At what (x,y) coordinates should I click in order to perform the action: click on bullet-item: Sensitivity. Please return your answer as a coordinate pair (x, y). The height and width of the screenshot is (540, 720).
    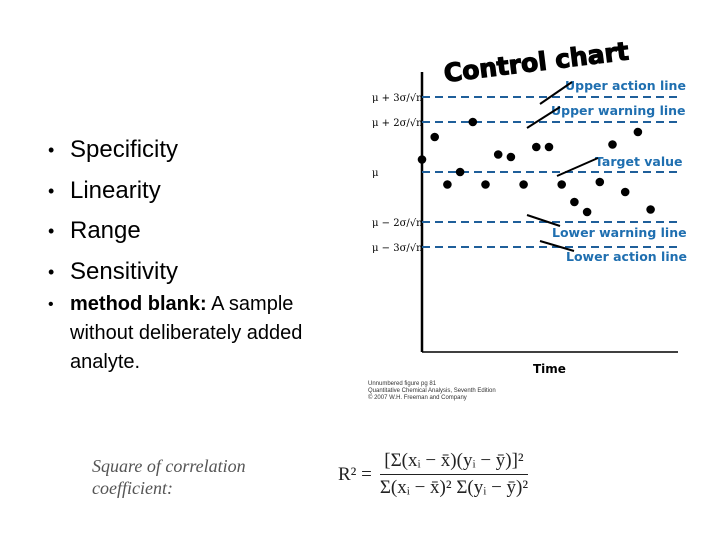
    Looking at the image, I should click on (113, 272).